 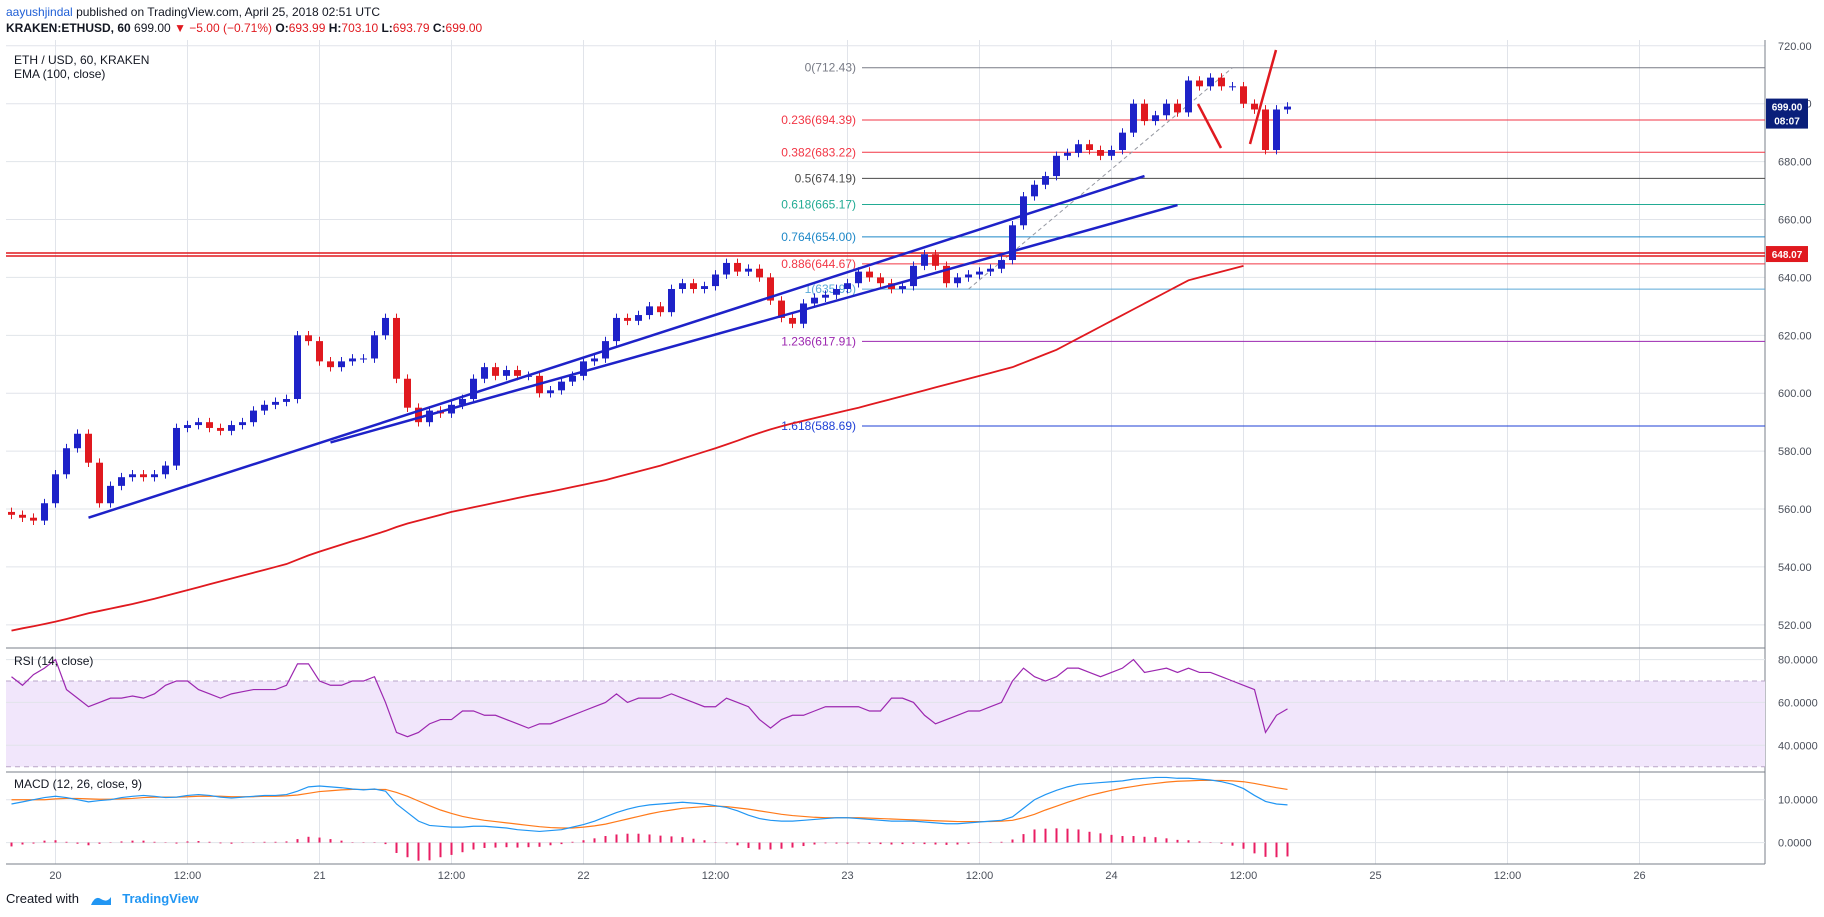 I want to click on price-tick-label: 580.00, so click(x=1795, y=452).